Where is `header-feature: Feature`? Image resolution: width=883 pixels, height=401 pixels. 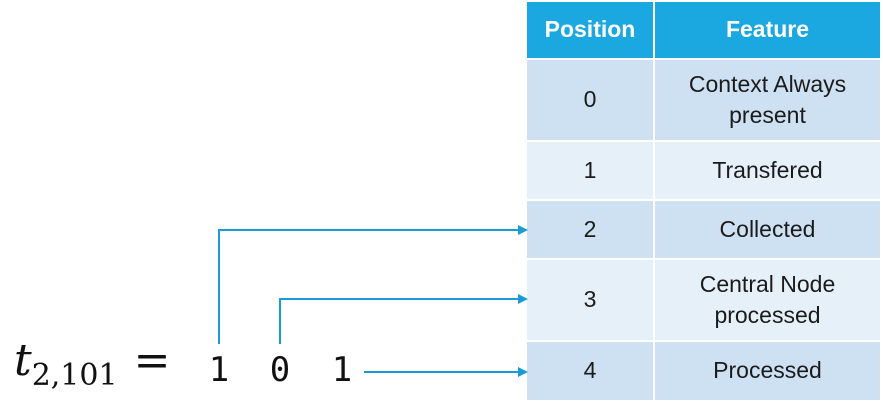 header-feature: Feature is located at coordinates (767, 30).